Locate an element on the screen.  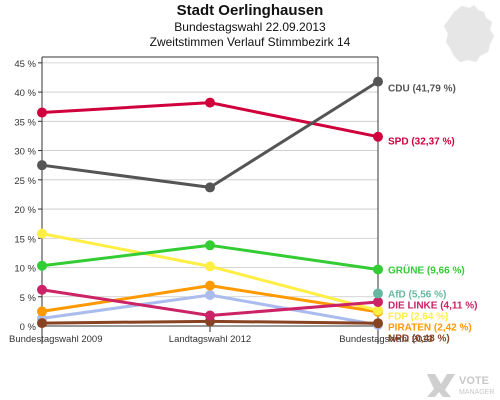
series-label-cdu: CDU (41,79 %) is located at coordinates (422, 89).